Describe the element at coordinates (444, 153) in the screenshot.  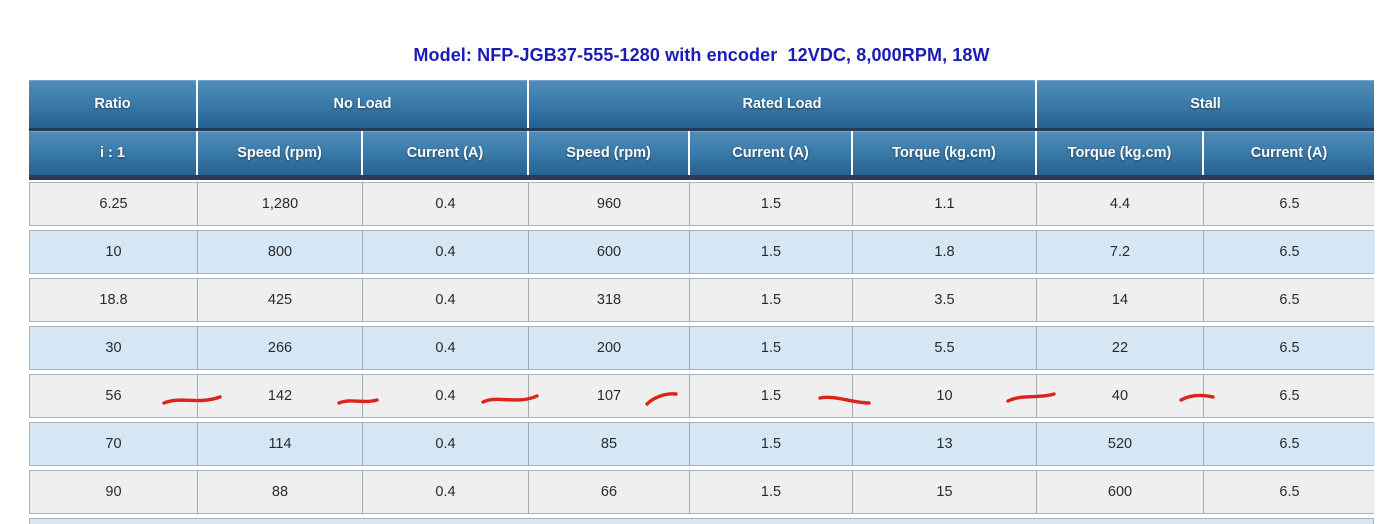
I see `column-header-noload-current: Current (A)` at that location.